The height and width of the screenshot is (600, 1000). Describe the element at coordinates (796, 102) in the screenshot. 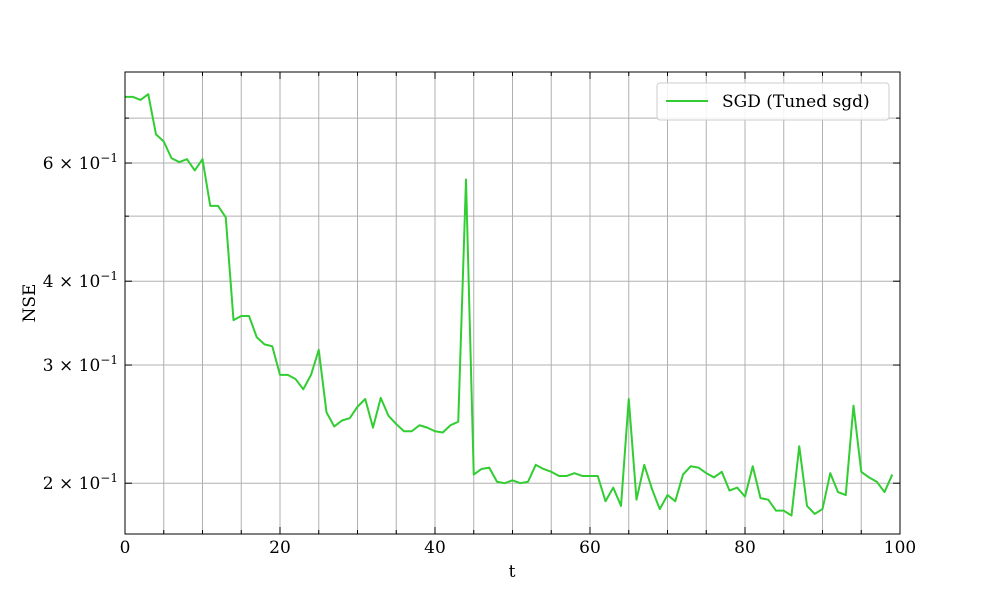

I see `legend-label: SGD (Tuned sgd)` at that location.